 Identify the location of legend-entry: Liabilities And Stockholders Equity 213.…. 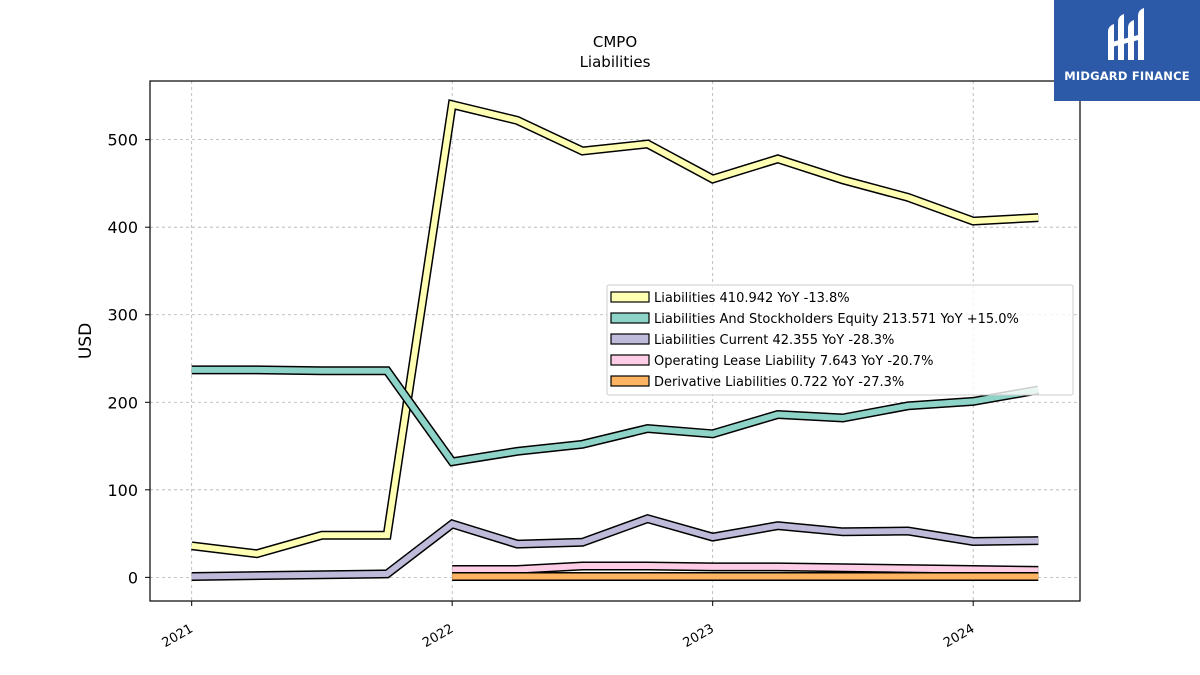
(836, 319).